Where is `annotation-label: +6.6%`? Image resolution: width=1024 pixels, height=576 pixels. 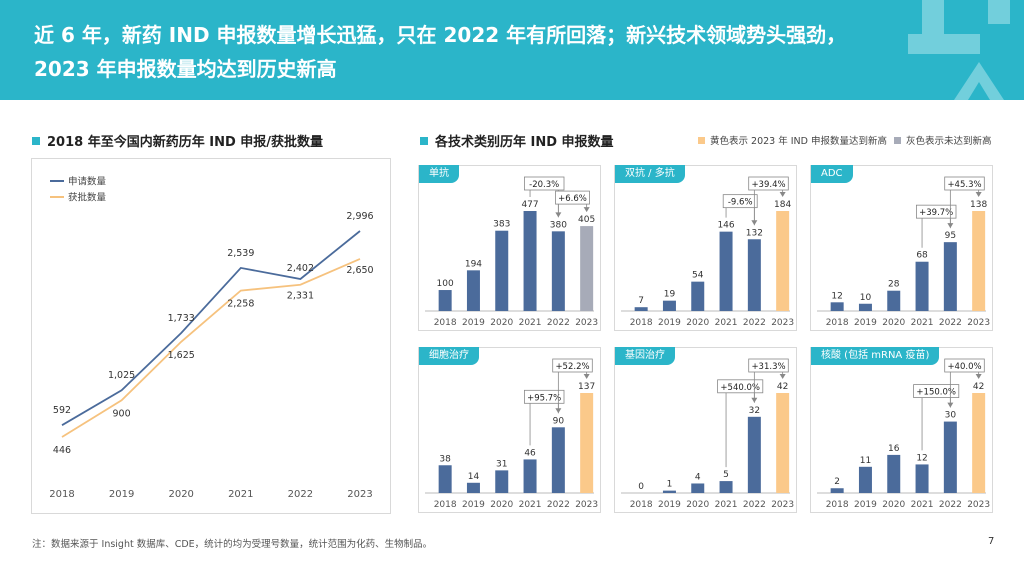 annotation-label: +6.6% is located at coordinates (572, 199).